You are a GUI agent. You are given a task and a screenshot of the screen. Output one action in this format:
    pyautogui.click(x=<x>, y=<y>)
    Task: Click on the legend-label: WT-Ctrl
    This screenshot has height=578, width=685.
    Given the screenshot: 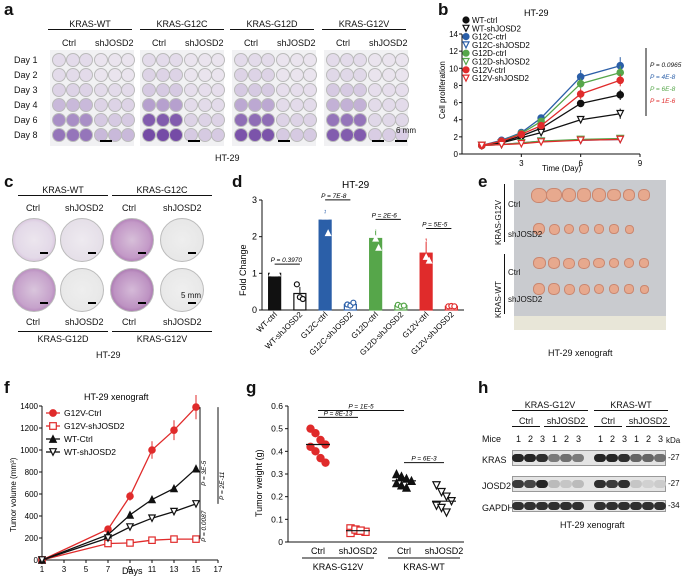 What is the action you would take?
    pyautogui.click(x=78, y=439)
    